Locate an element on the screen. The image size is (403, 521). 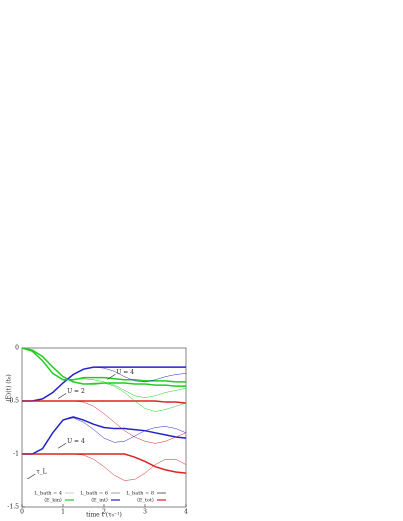
y-tick-label: -1.5 is located at coordinates (13, 507).